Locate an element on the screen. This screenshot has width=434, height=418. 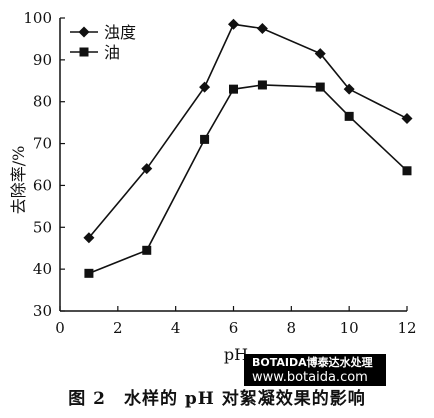
x-tick-label: 6 is located at coordinates (234, 328).